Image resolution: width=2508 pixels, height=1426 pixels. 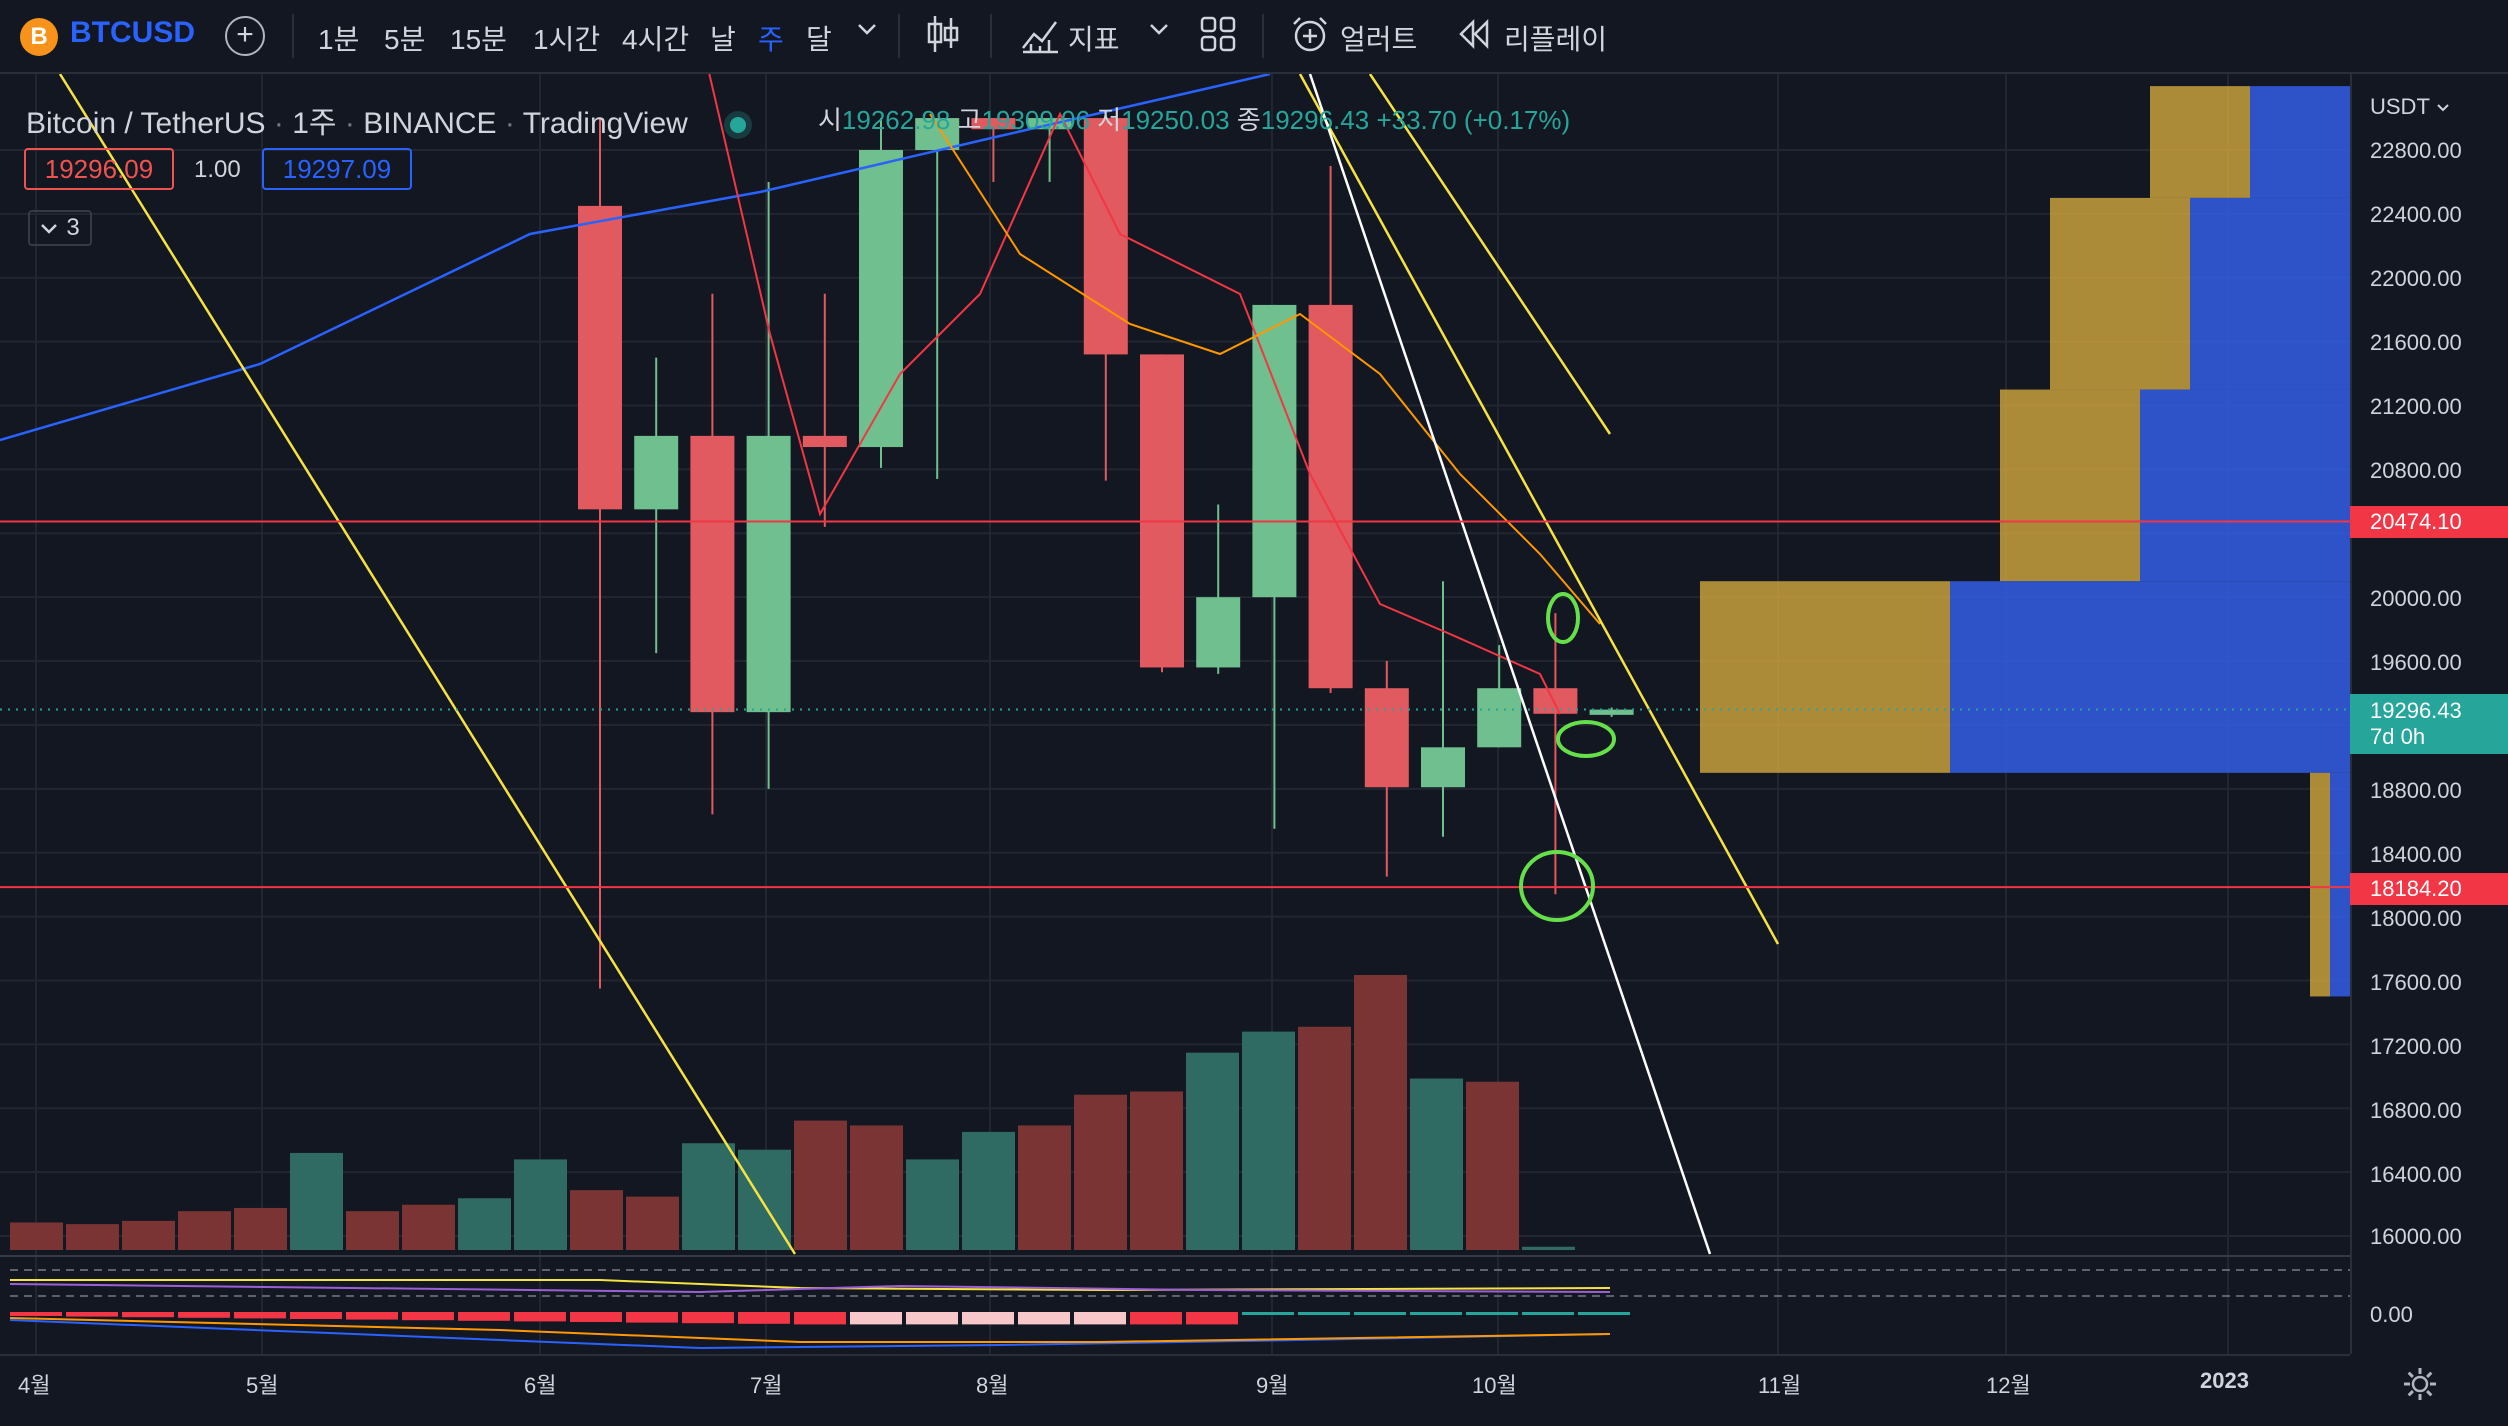 What do you see at coordinates (245, 36) in the screenshot?
I see `add-symbol-button: +` at bounding box center [245, 36].